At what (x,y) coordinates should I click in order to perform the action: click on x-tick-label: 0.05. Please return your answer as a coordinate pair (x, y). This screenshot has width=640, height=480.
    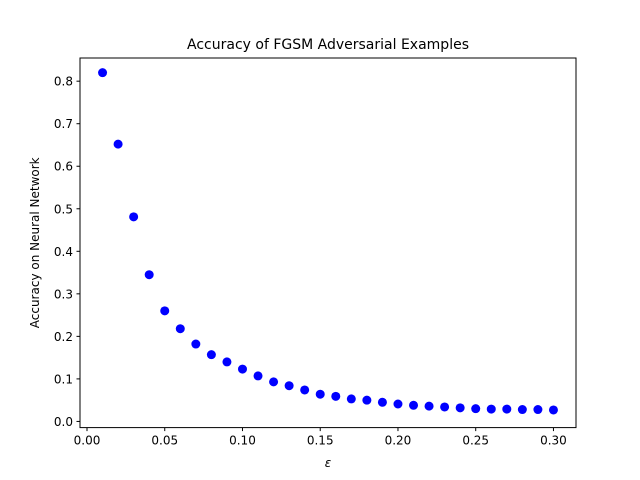
    Looking at the image, I should click on (164, 441).